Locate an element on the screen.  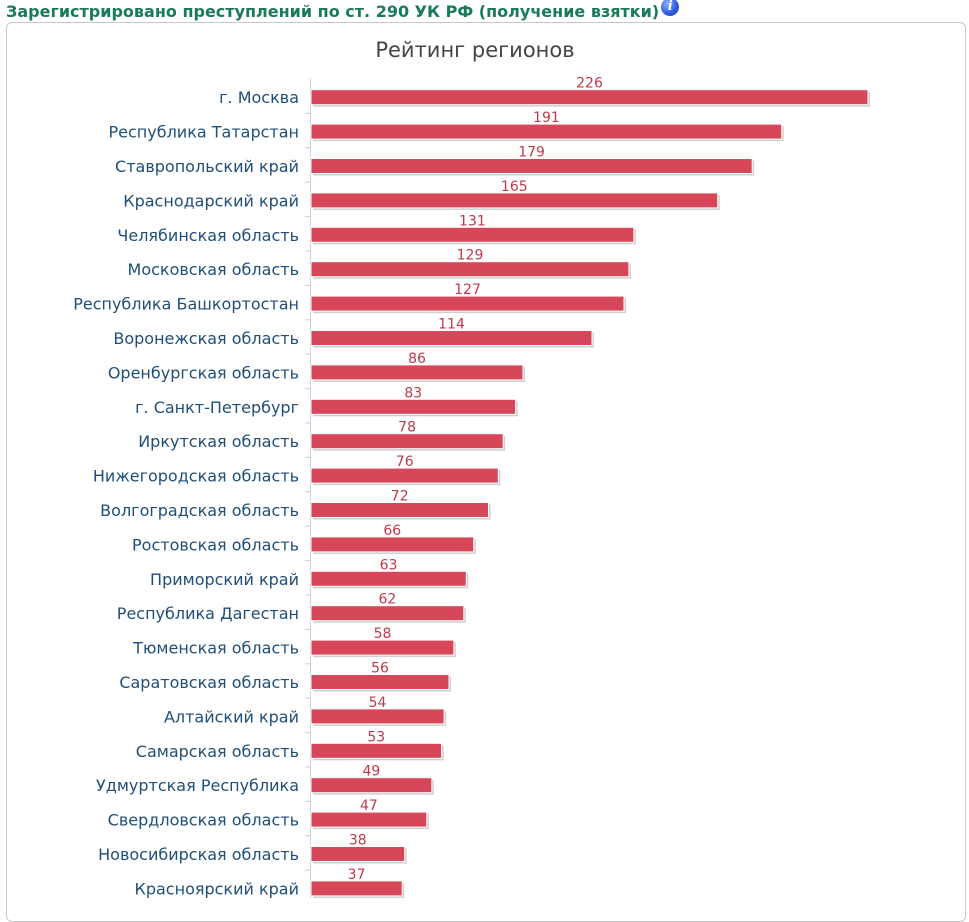
data-label: 76 is located at coordinates (405, 462).